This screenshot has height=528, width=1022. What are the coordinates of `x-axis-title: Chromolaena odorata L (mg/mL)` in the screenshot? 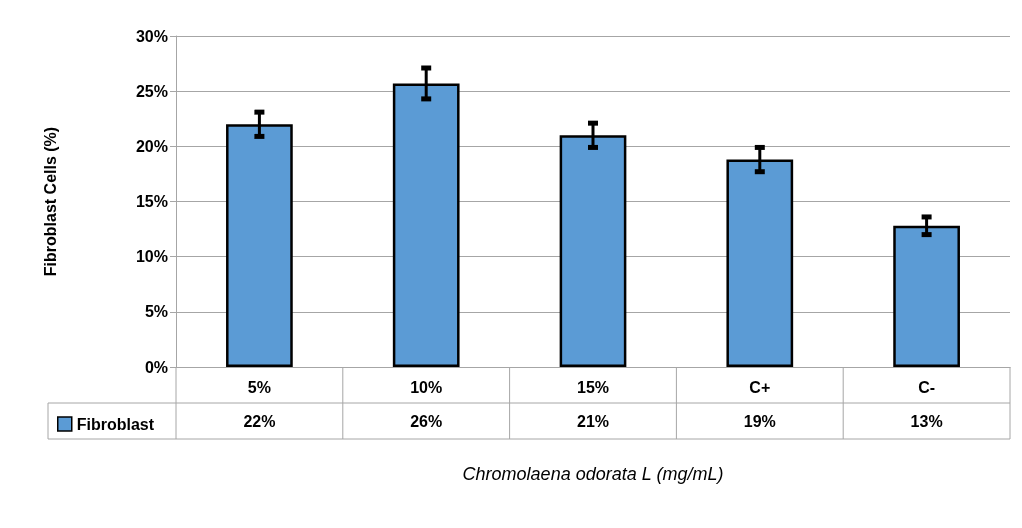 It's located at (593, 474).